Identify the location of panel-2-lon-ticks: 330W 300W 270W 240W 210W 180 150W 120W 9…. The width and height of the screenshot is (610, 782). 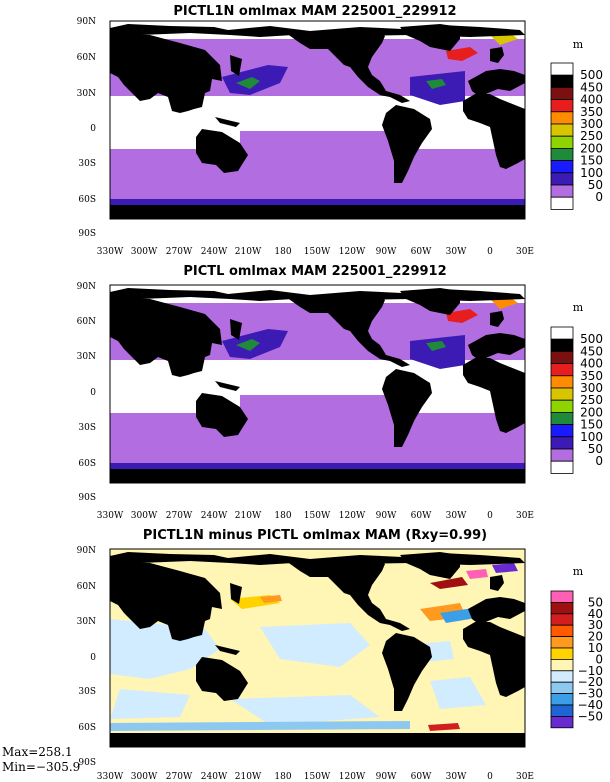
(315, 516).